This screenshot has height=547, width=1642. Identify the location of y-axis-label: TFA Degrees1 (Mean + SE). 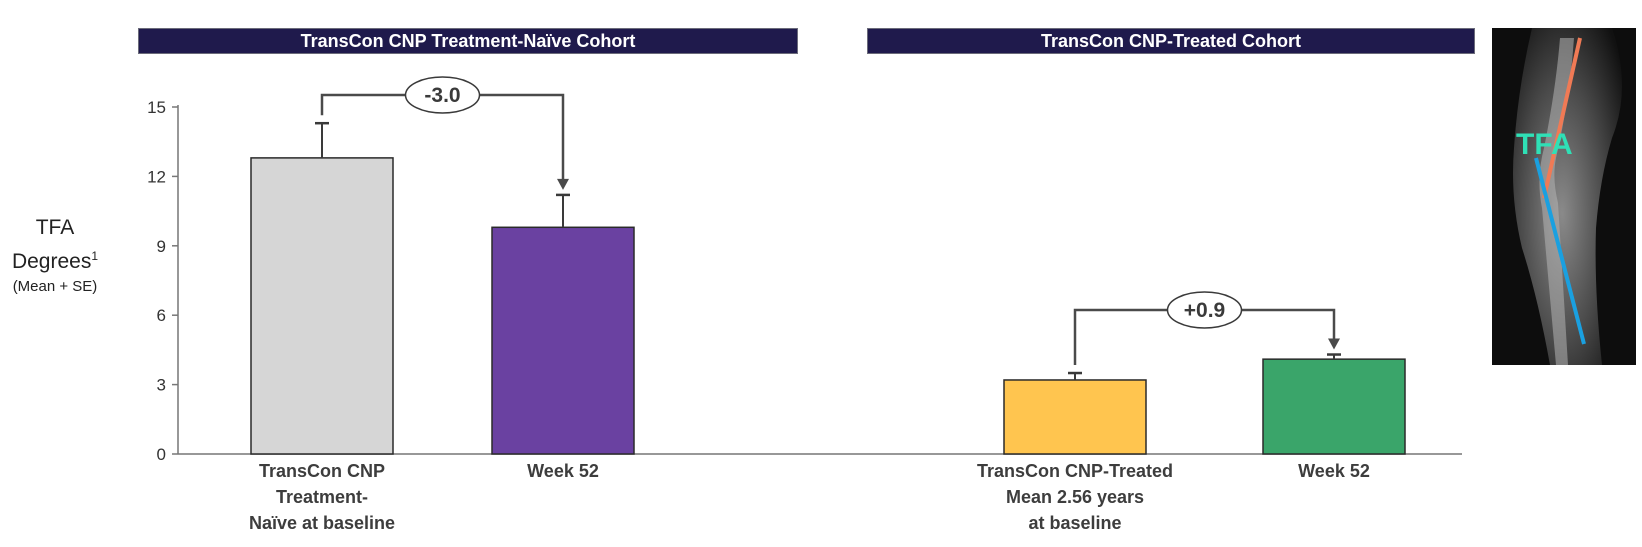
(55, 256).